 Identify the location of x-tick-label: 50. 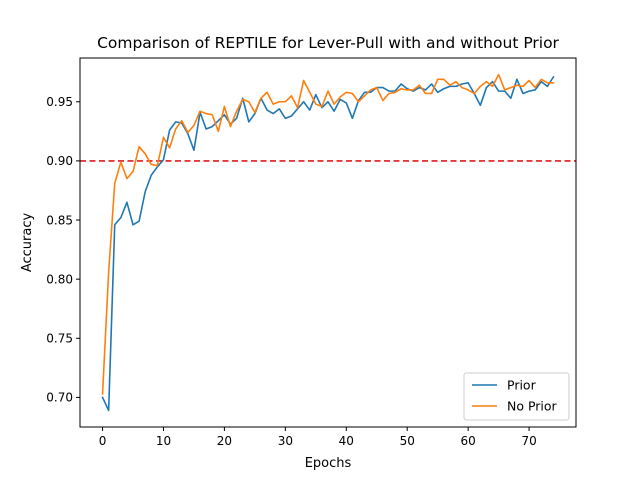
(407, 441).